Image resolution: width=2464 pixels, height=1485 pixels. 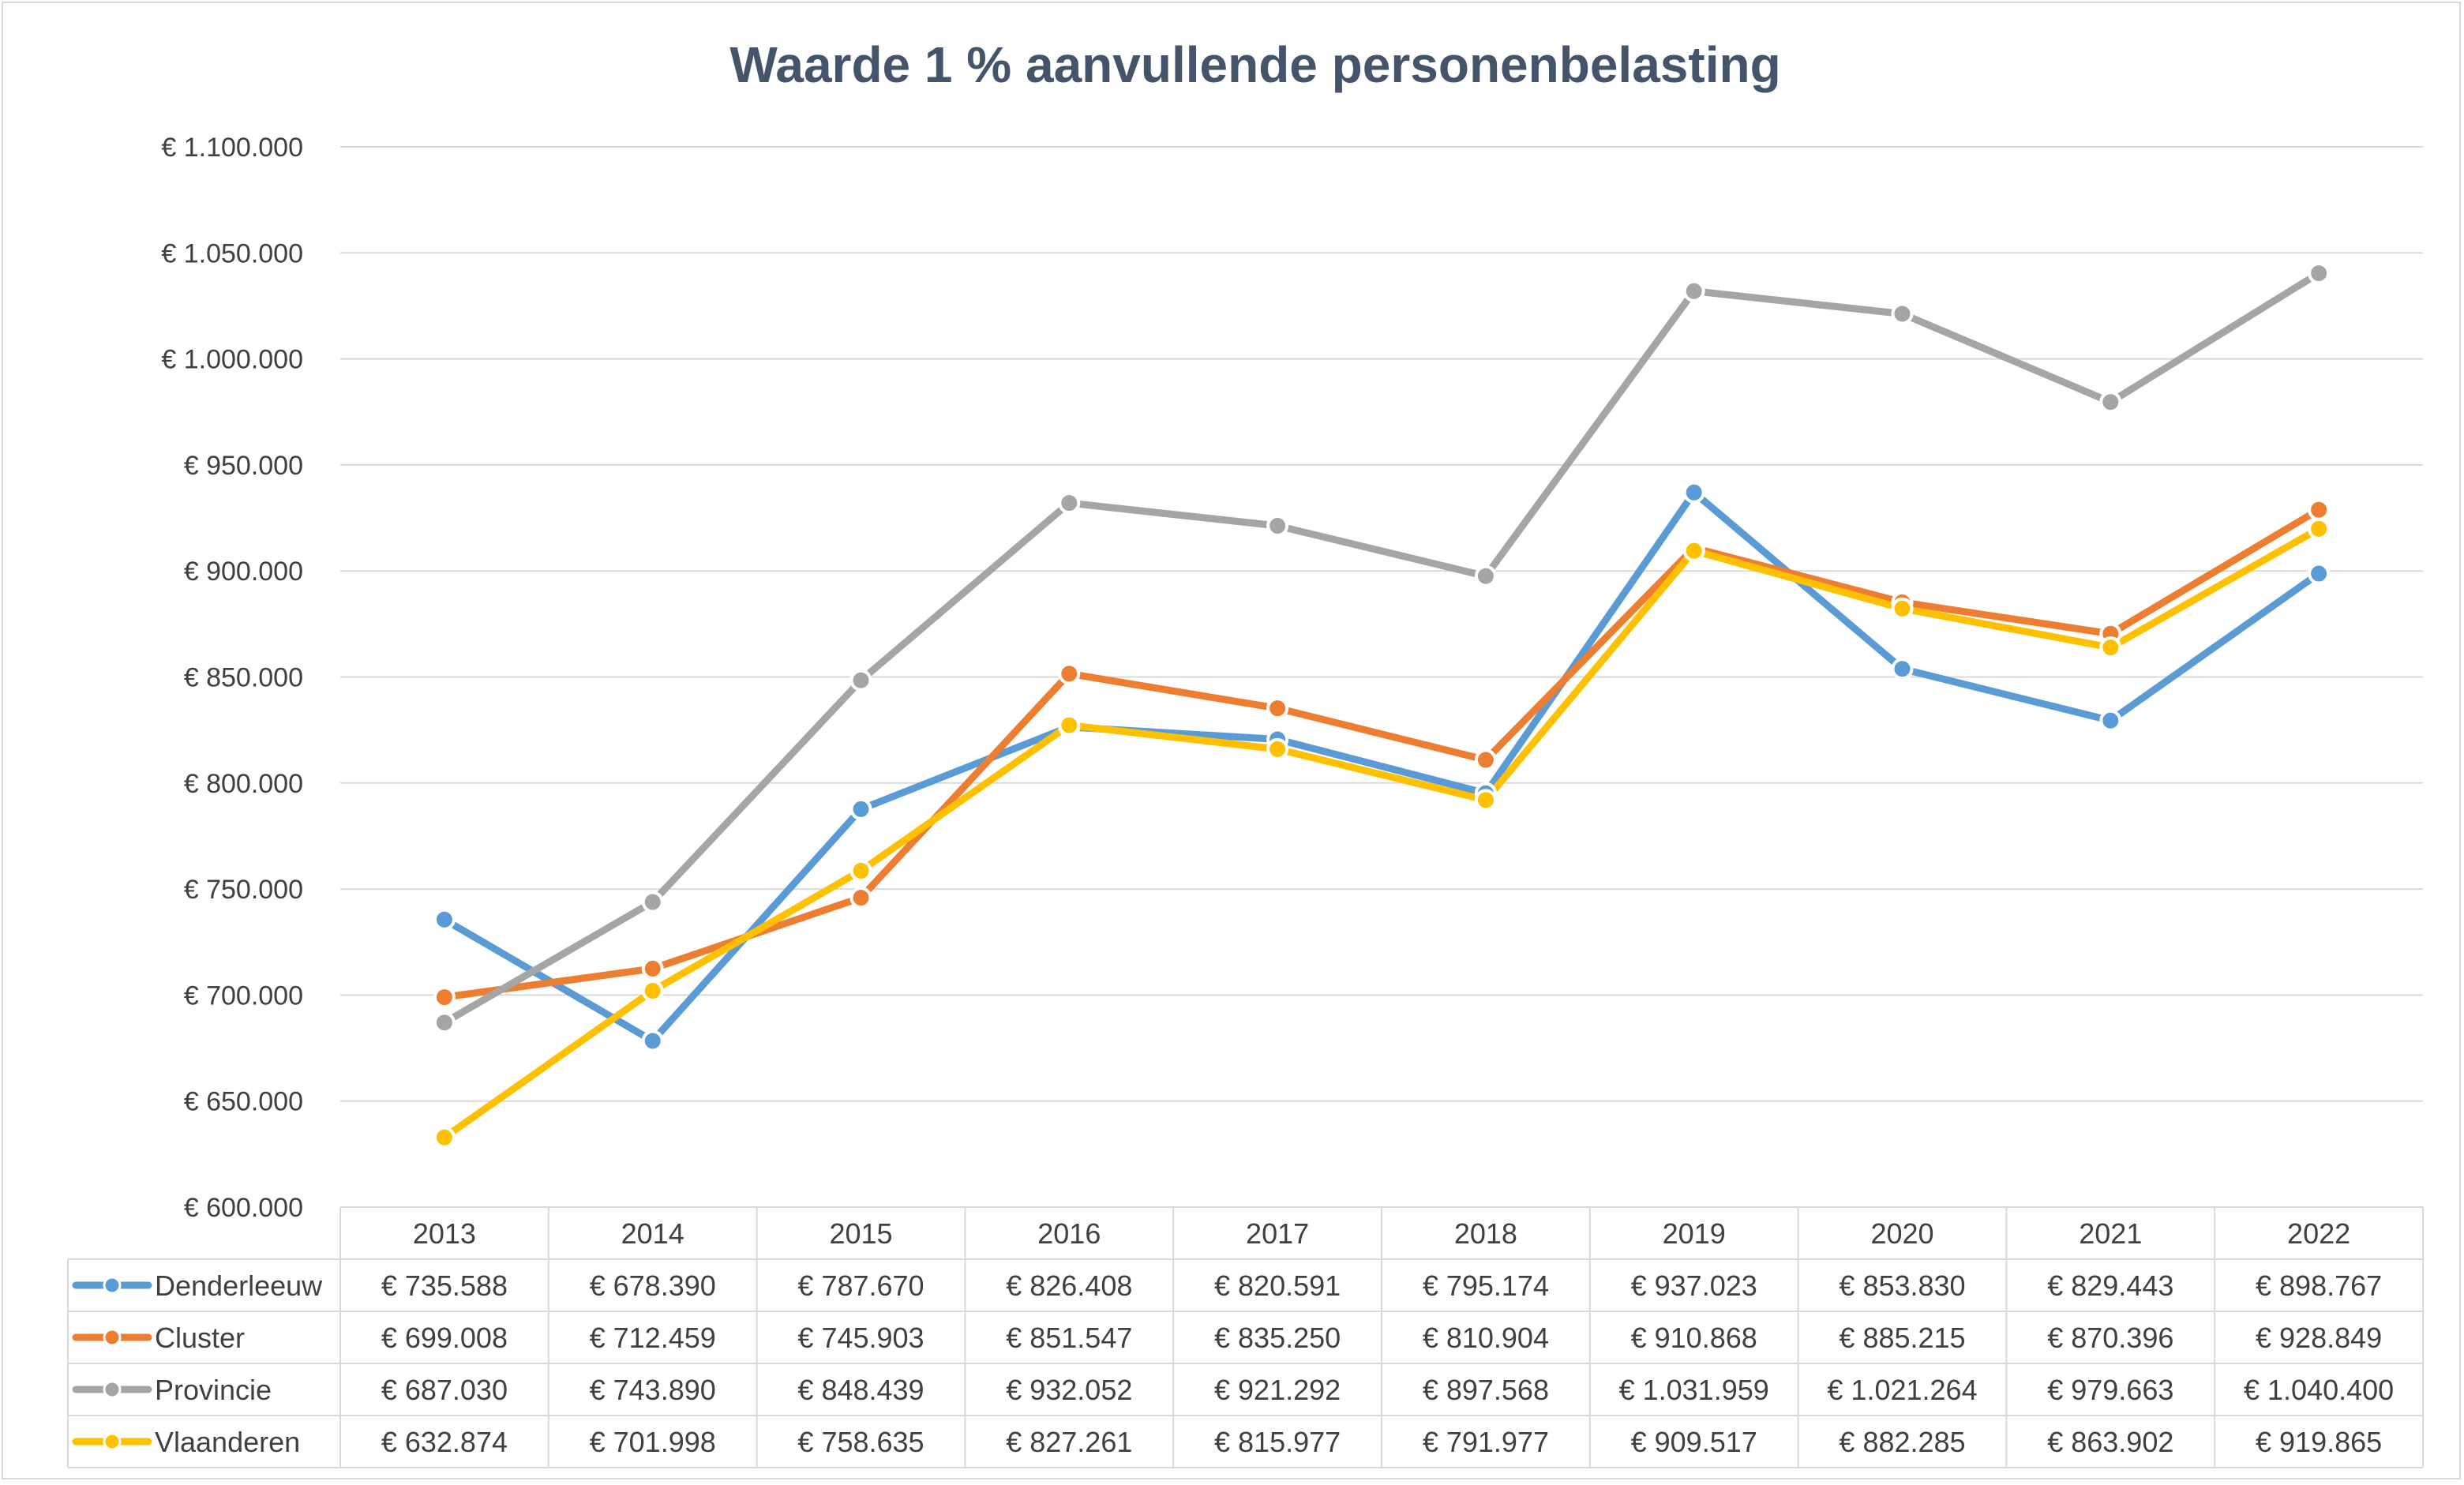 What do you see at coordinates (1486, 1338) in the screenshot?
I see `table-cell: € 810.904` at bounding box center [1486, 1338].